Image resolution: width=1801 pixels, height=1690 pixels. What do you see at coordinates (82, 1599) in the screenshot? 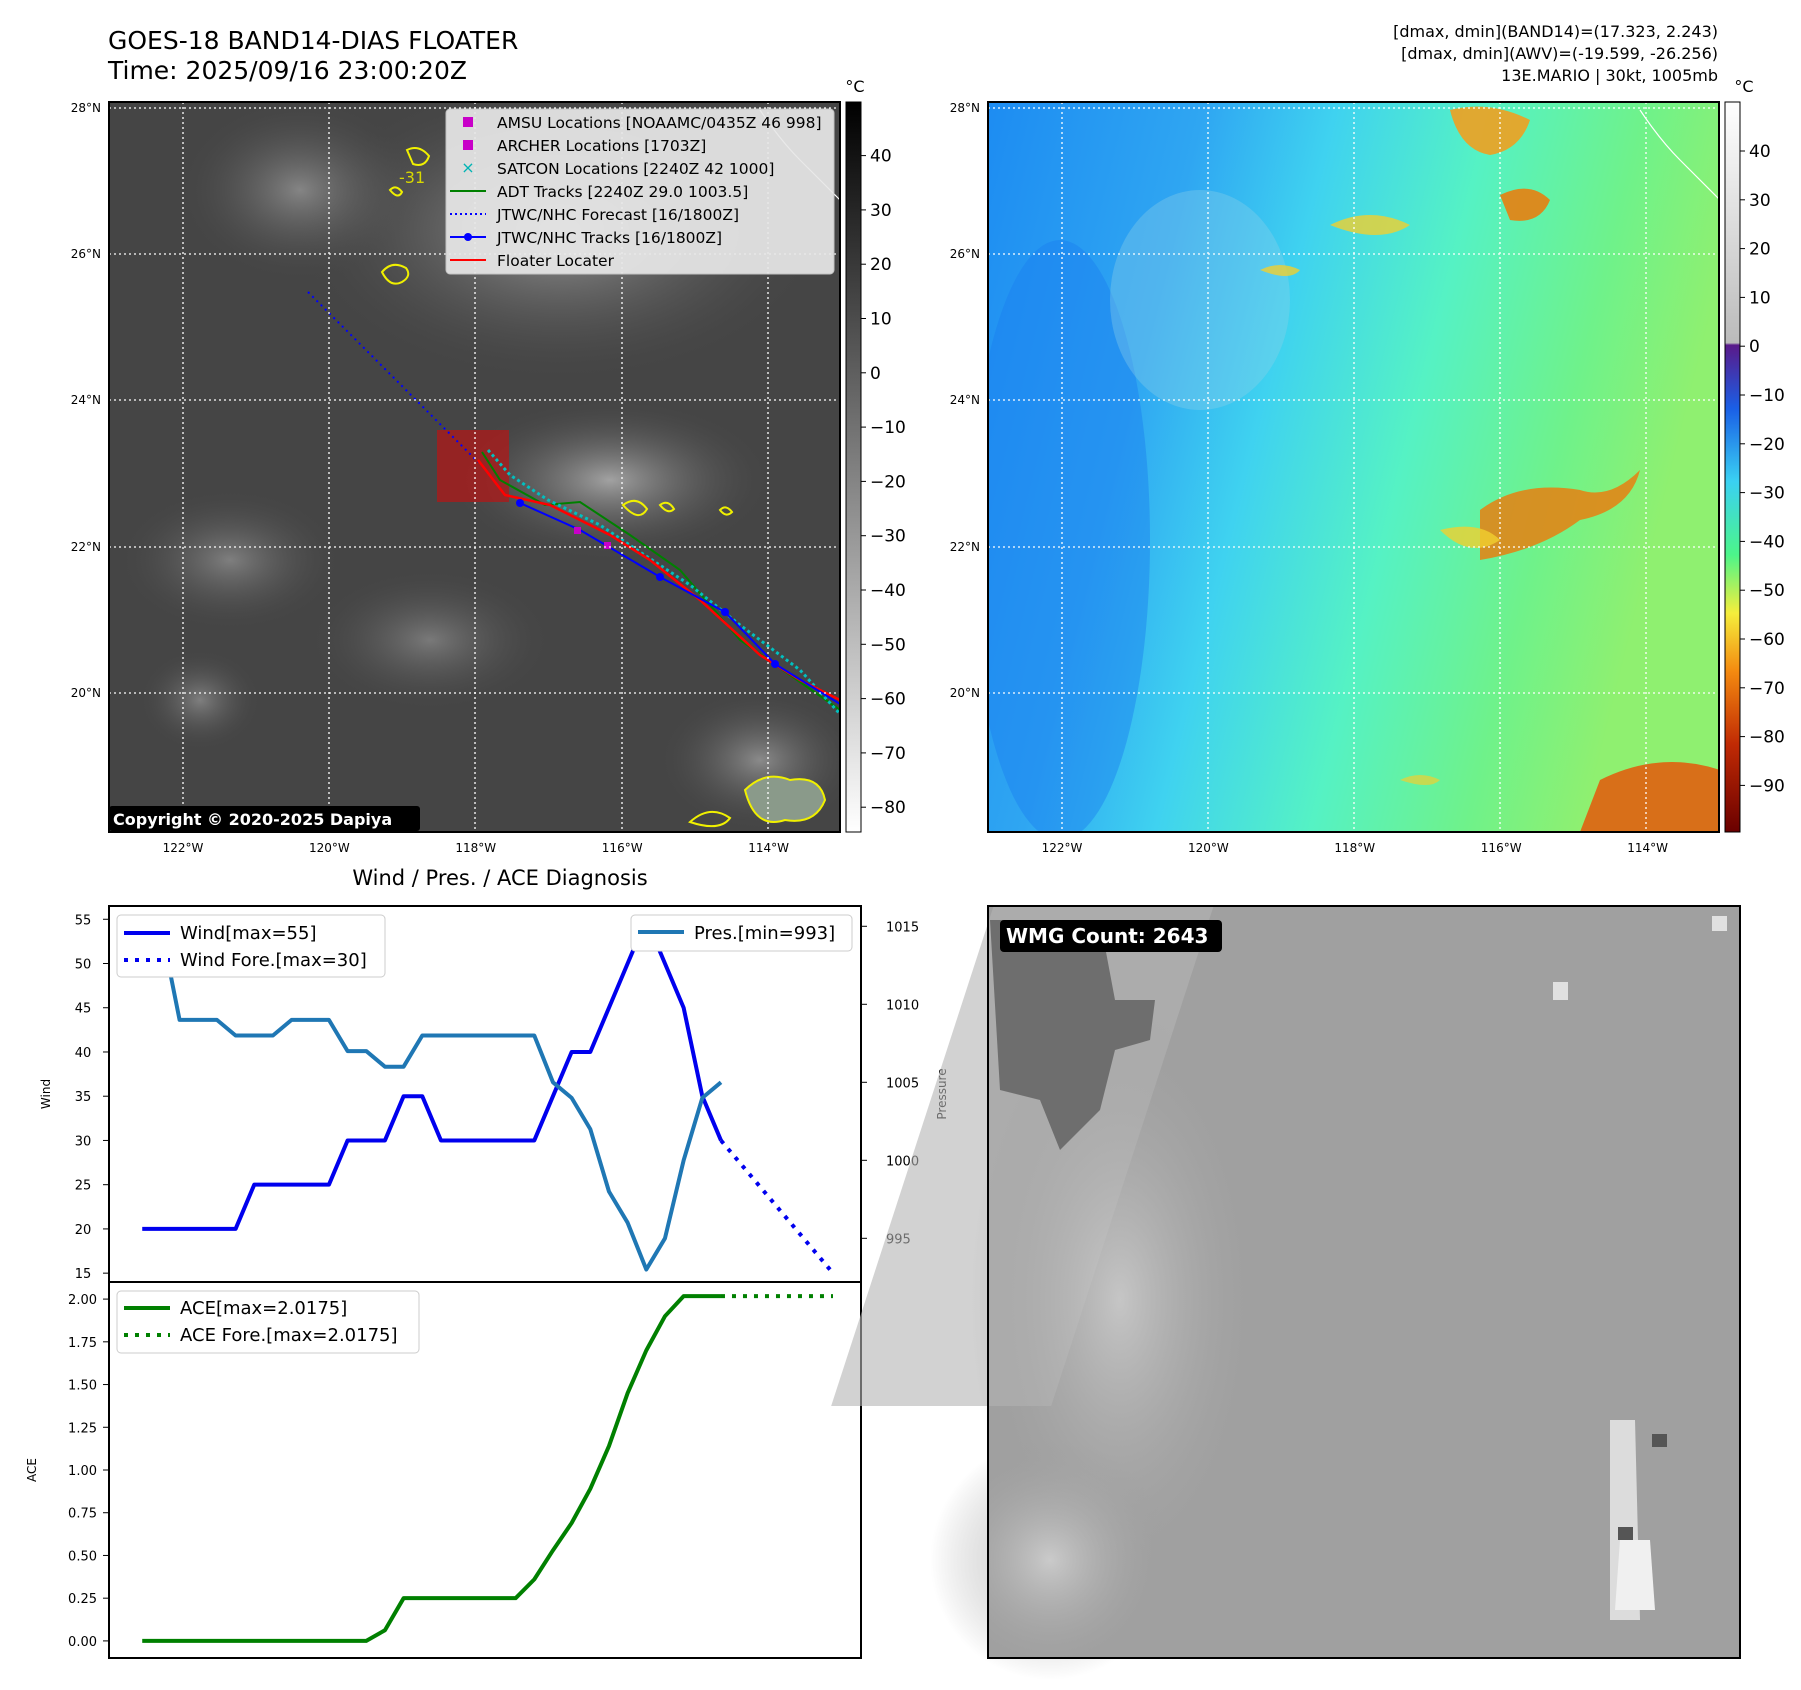
I see `ace-y-tick-label: 0.25` at bounding box center [82, 1599].